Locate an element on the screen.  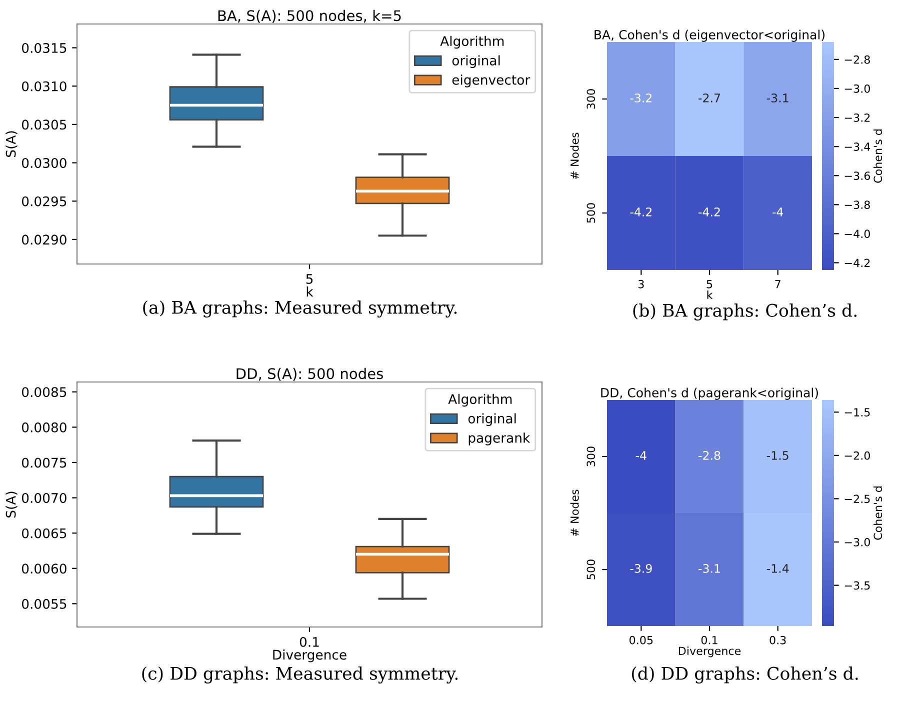
y-tick-label: 0.0290 is located at coordinates (44, 239).